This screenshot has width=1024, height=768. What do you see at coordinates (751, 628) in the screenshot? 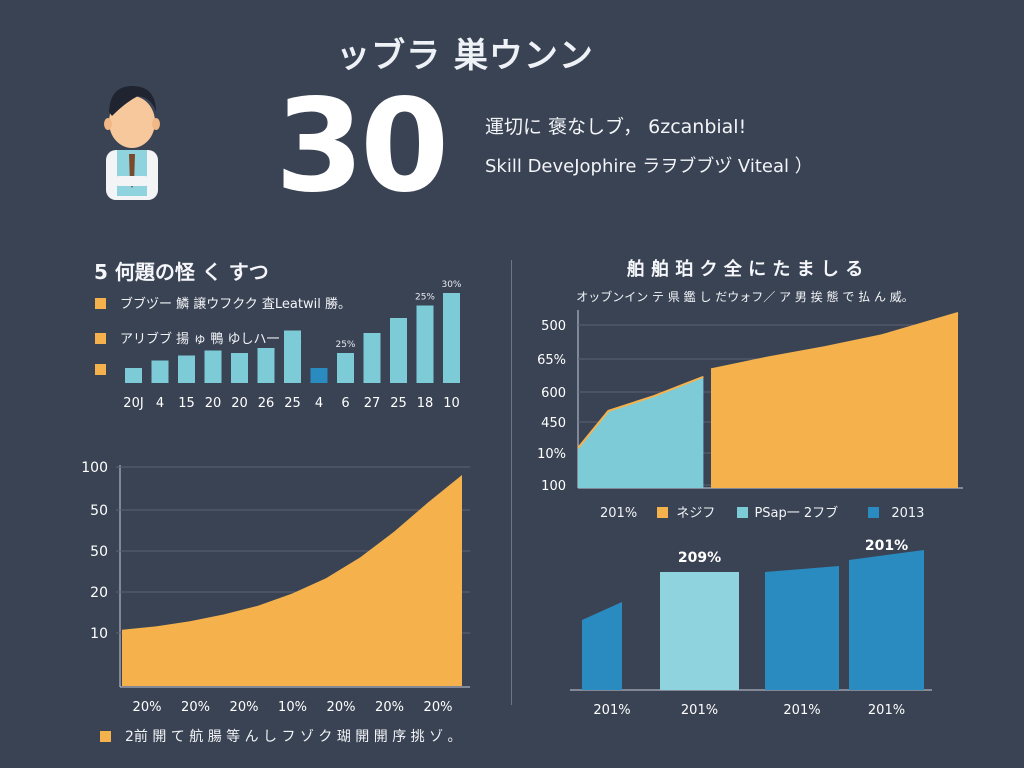
I see `bar-chart-2: 201% 201% 201% 201% 209% 201%` at bounding box center [751, 628].